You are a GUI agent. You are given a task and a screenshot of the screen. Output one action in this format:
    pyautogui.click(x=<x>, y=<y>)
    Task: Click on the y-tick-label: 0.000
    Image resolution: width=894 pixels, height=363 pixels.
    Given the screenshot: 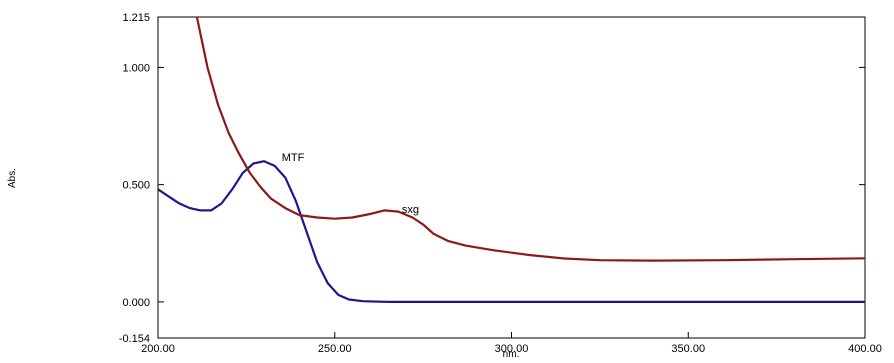 What is the action you would take?
    pyautogui.click(x=136, y=303)
    